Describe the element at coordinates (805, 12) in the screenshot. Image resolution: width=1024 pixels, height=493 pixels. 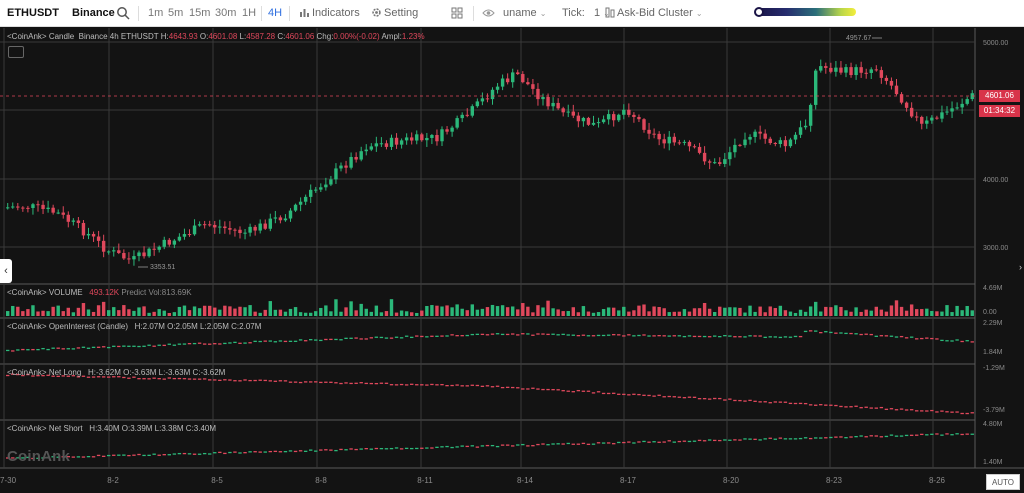
I see `heatmap-slider` at that location.